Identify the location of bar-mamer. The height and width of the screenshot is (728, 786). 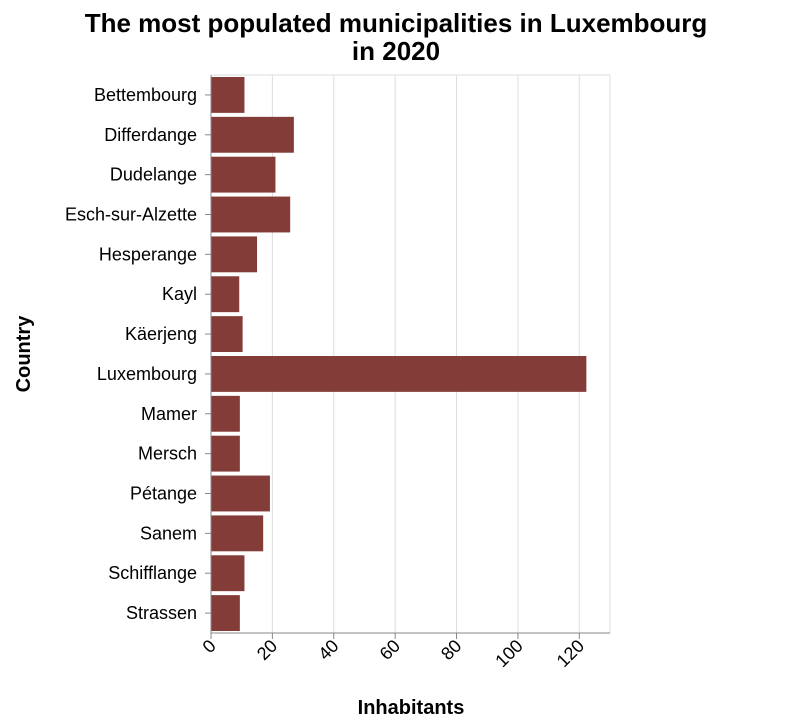
(225, 413).